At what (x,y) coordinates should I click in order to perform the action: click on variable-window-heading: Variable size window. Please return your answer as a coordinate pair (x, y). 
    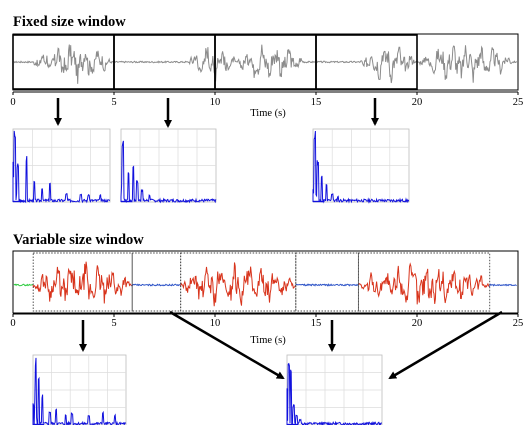
    Looking at the image, I should click on (78, 240).